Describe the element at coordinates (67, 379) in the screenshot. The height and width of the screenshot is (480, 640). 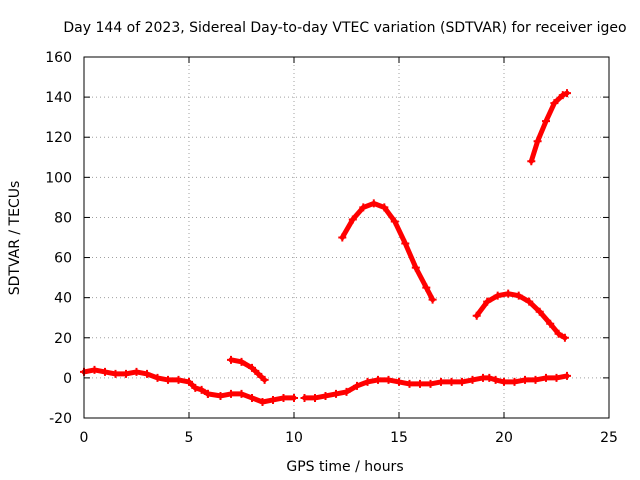
I see `y-tick-label: 0` at that location.